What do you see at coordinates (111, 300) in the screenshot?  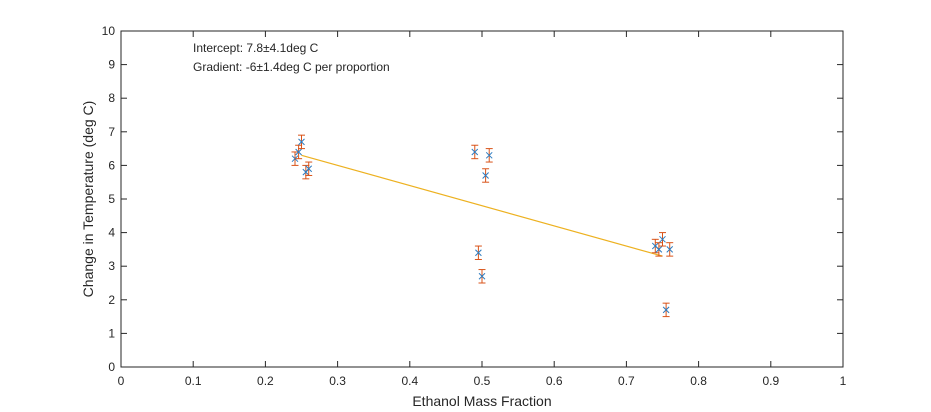 I see `y-tick-label: 2` at bounding box center [111, 300].